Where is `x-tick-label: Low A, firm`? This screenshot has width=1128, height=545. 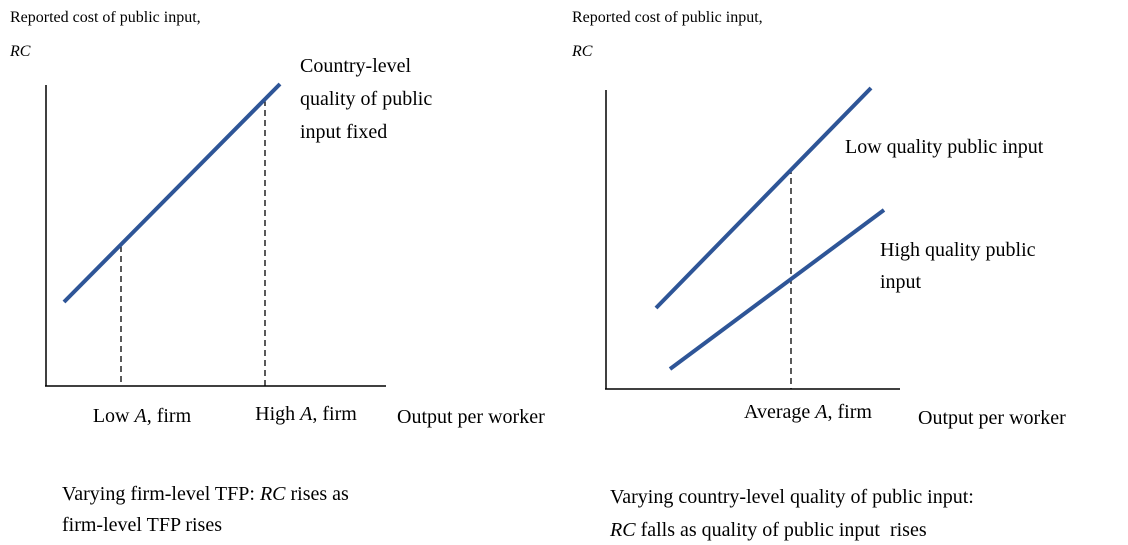
x-tick-label: Low A, firm is located at coordinates (142, 416).